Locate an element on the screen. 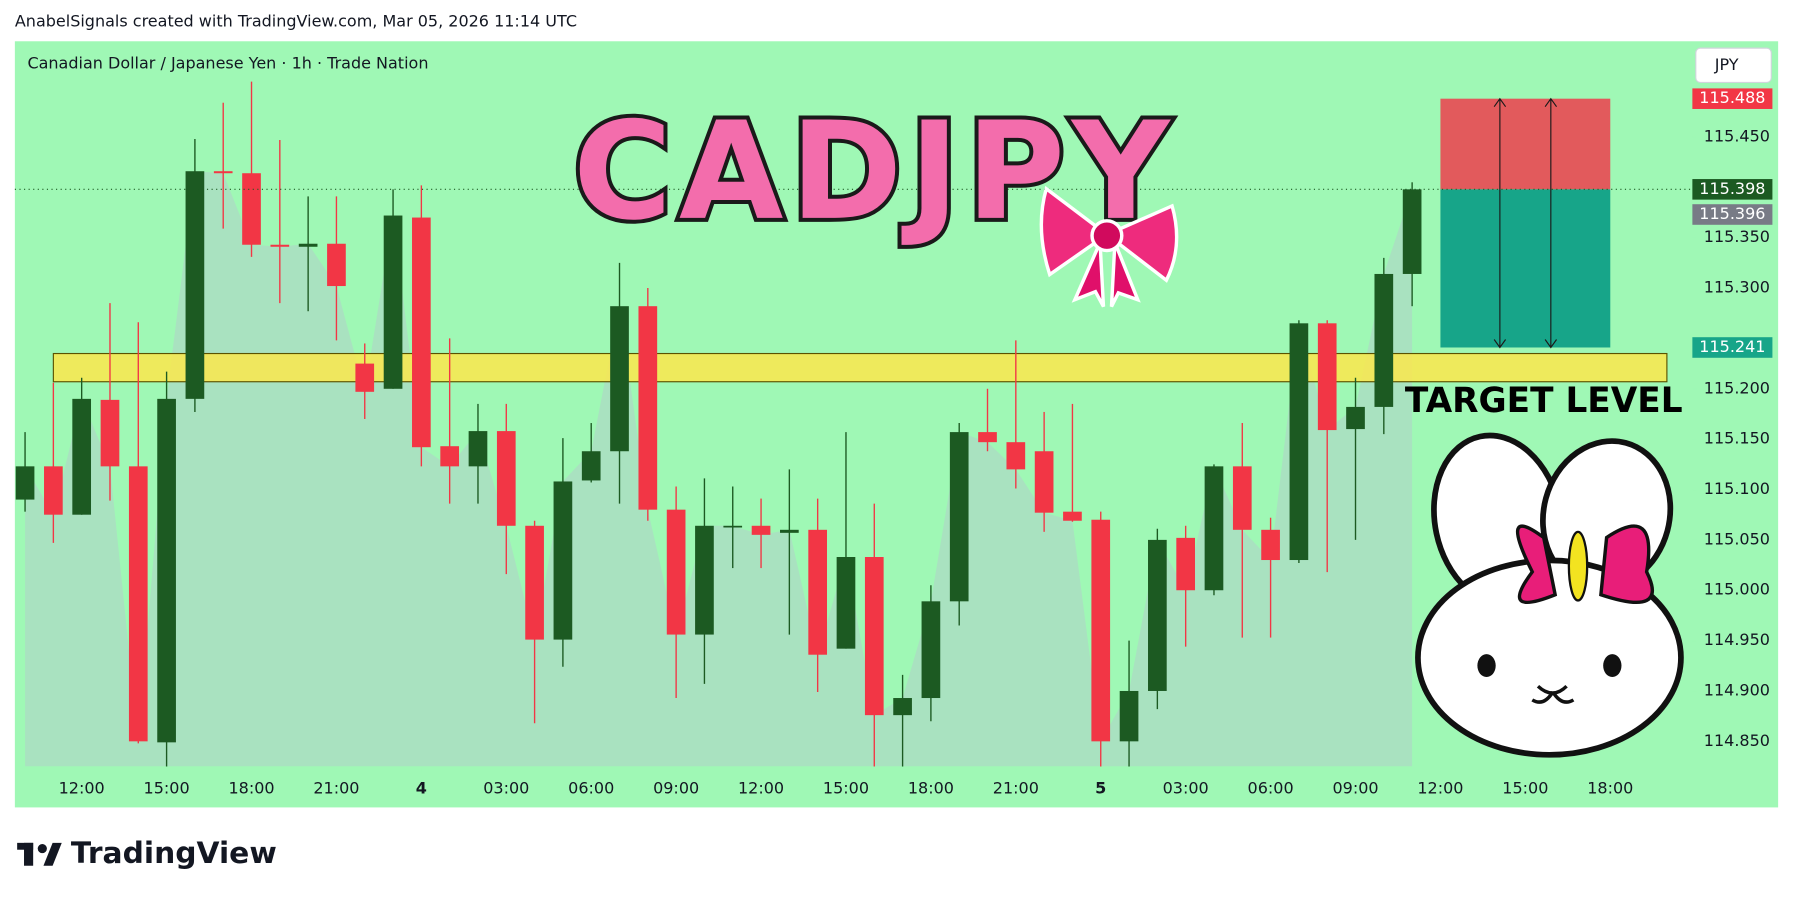 The height and width of the screenshot is (899, 1793). target-label: TARGET LEVEL is located at coordinates (1544, 401).